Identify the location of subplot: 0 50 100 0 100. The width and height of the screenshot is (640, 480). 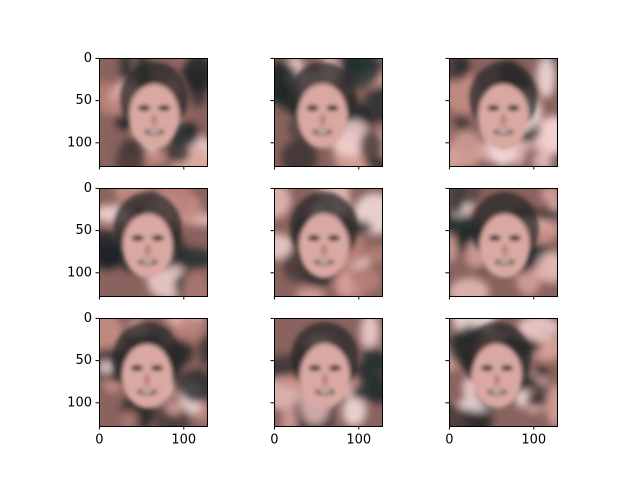
(137, 379).